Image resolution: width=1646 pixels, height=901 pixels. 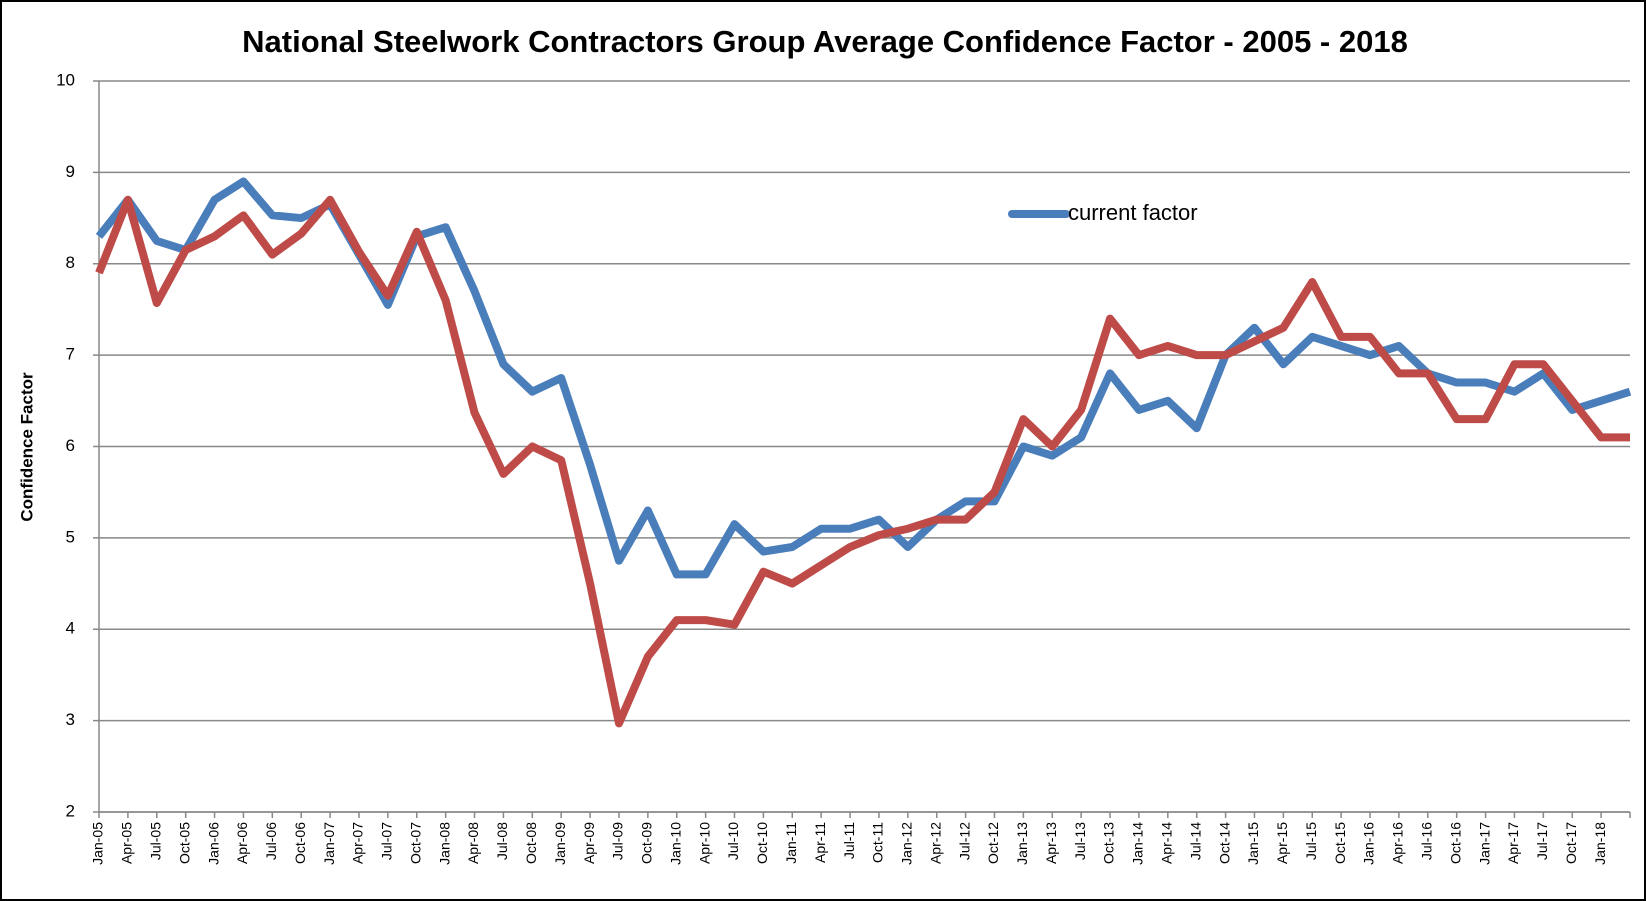 I want to click on x-tick-label: Jul-15, so click(x=1311, y=841).